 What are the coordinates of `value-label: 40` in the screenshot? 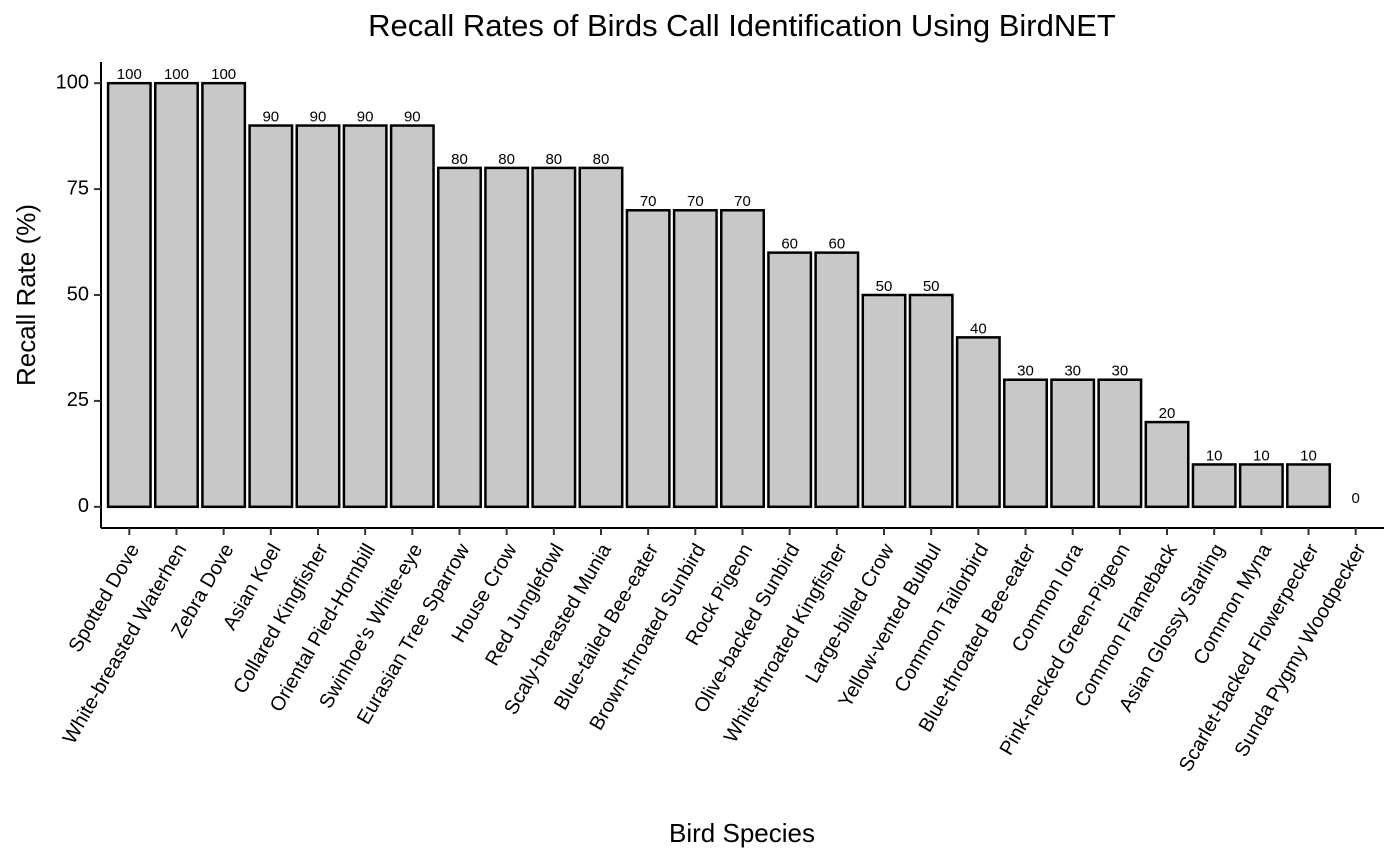 It's located at (978, 328).